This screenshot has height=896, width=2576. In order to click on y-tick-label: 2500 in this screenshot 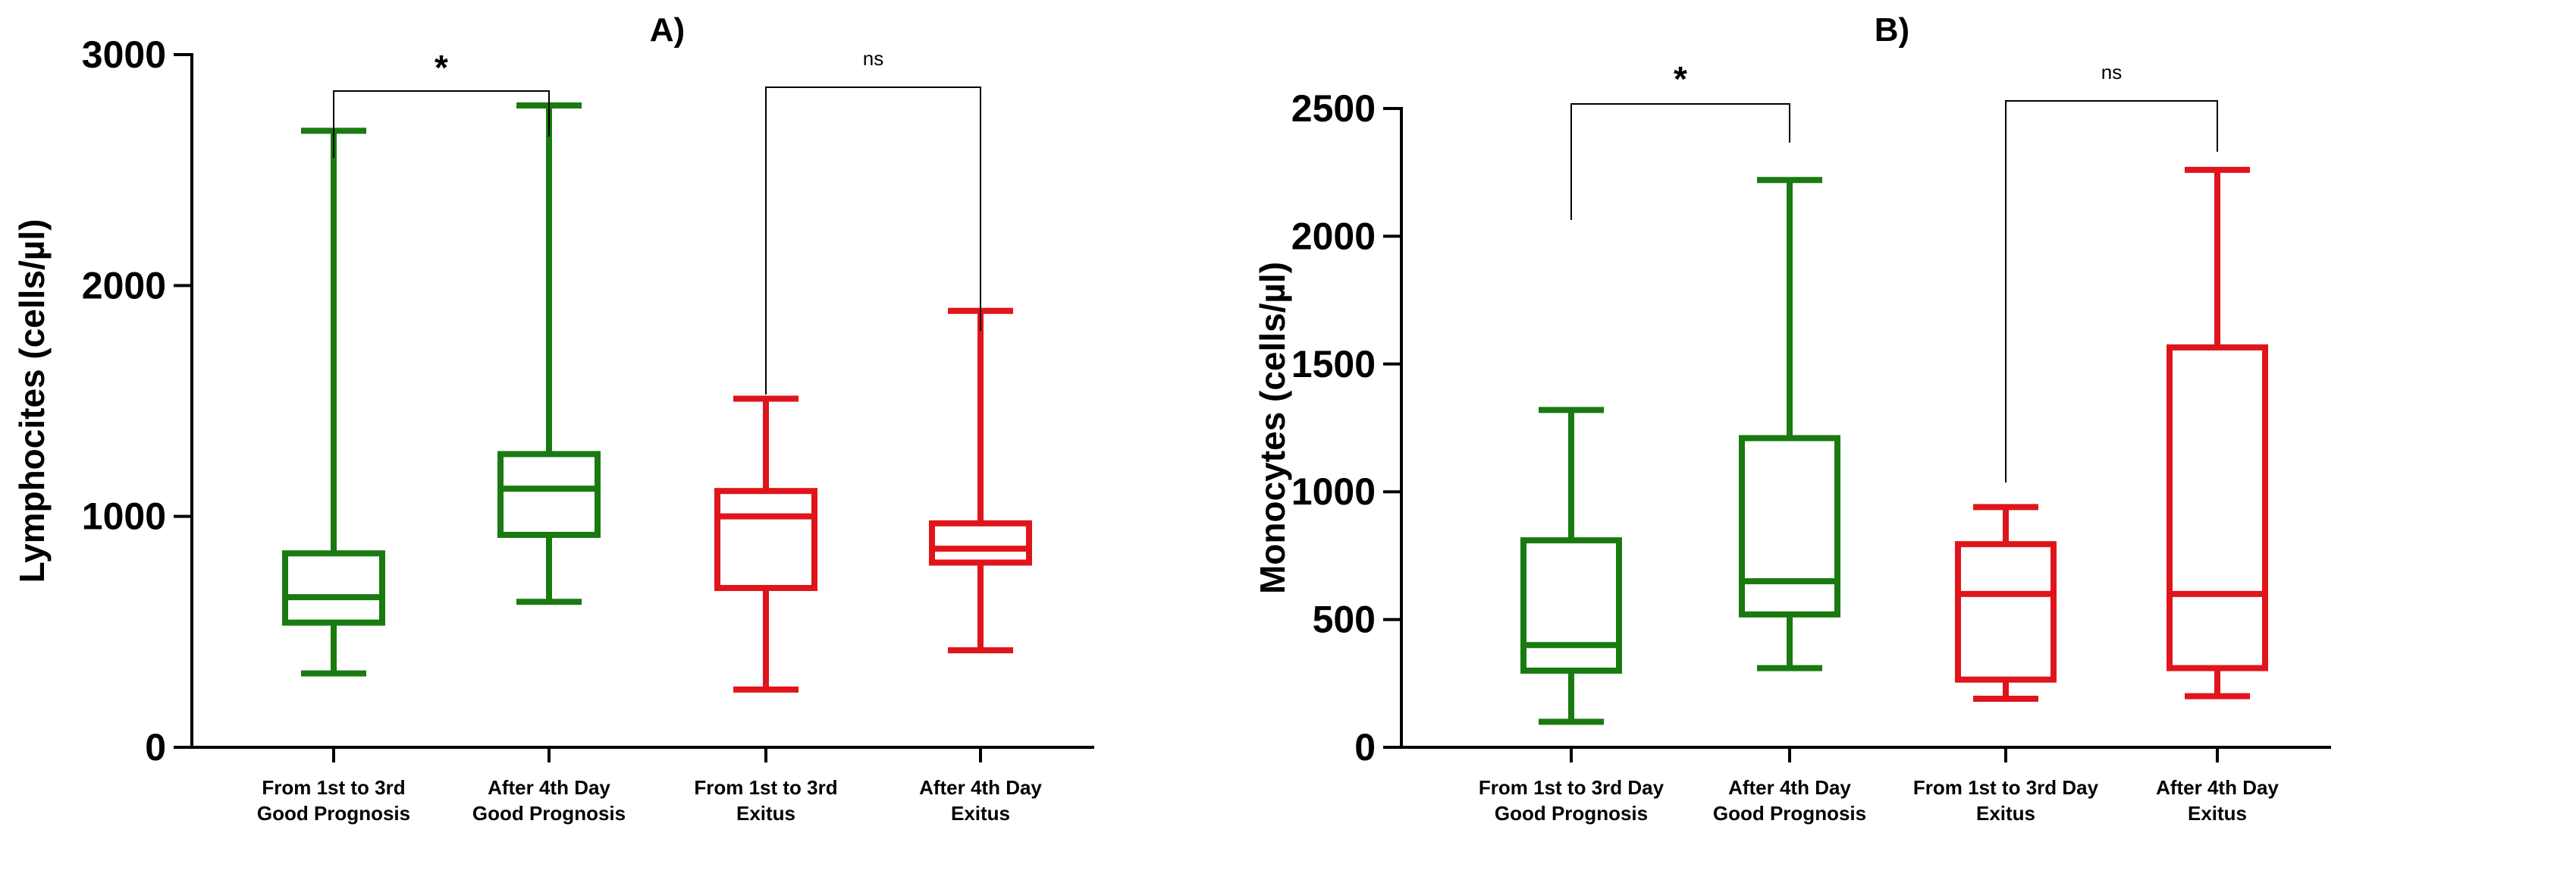, I will do `click(1333, 108)`.